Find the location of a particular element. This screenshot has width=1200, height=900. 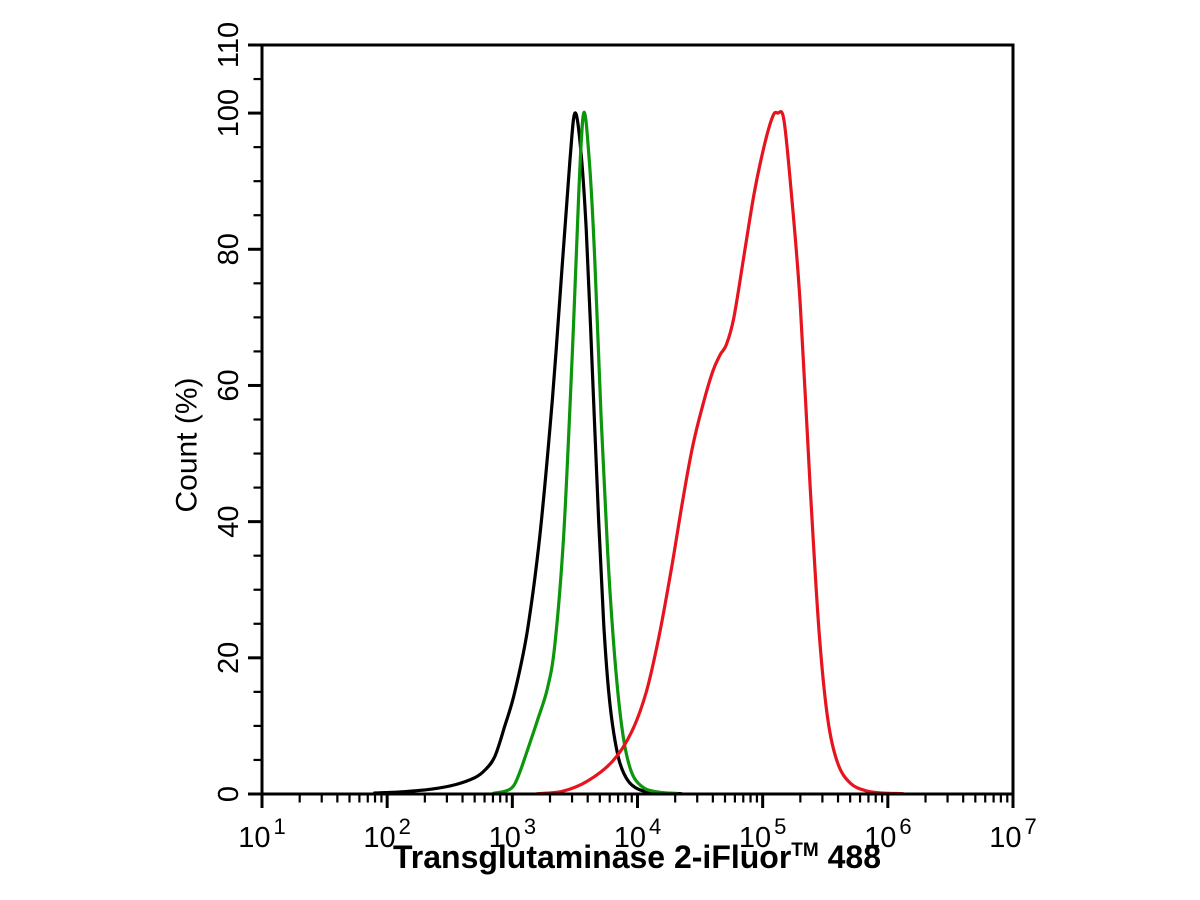

y-axis-tick-label: 80 is located at coordinates (229, 249).